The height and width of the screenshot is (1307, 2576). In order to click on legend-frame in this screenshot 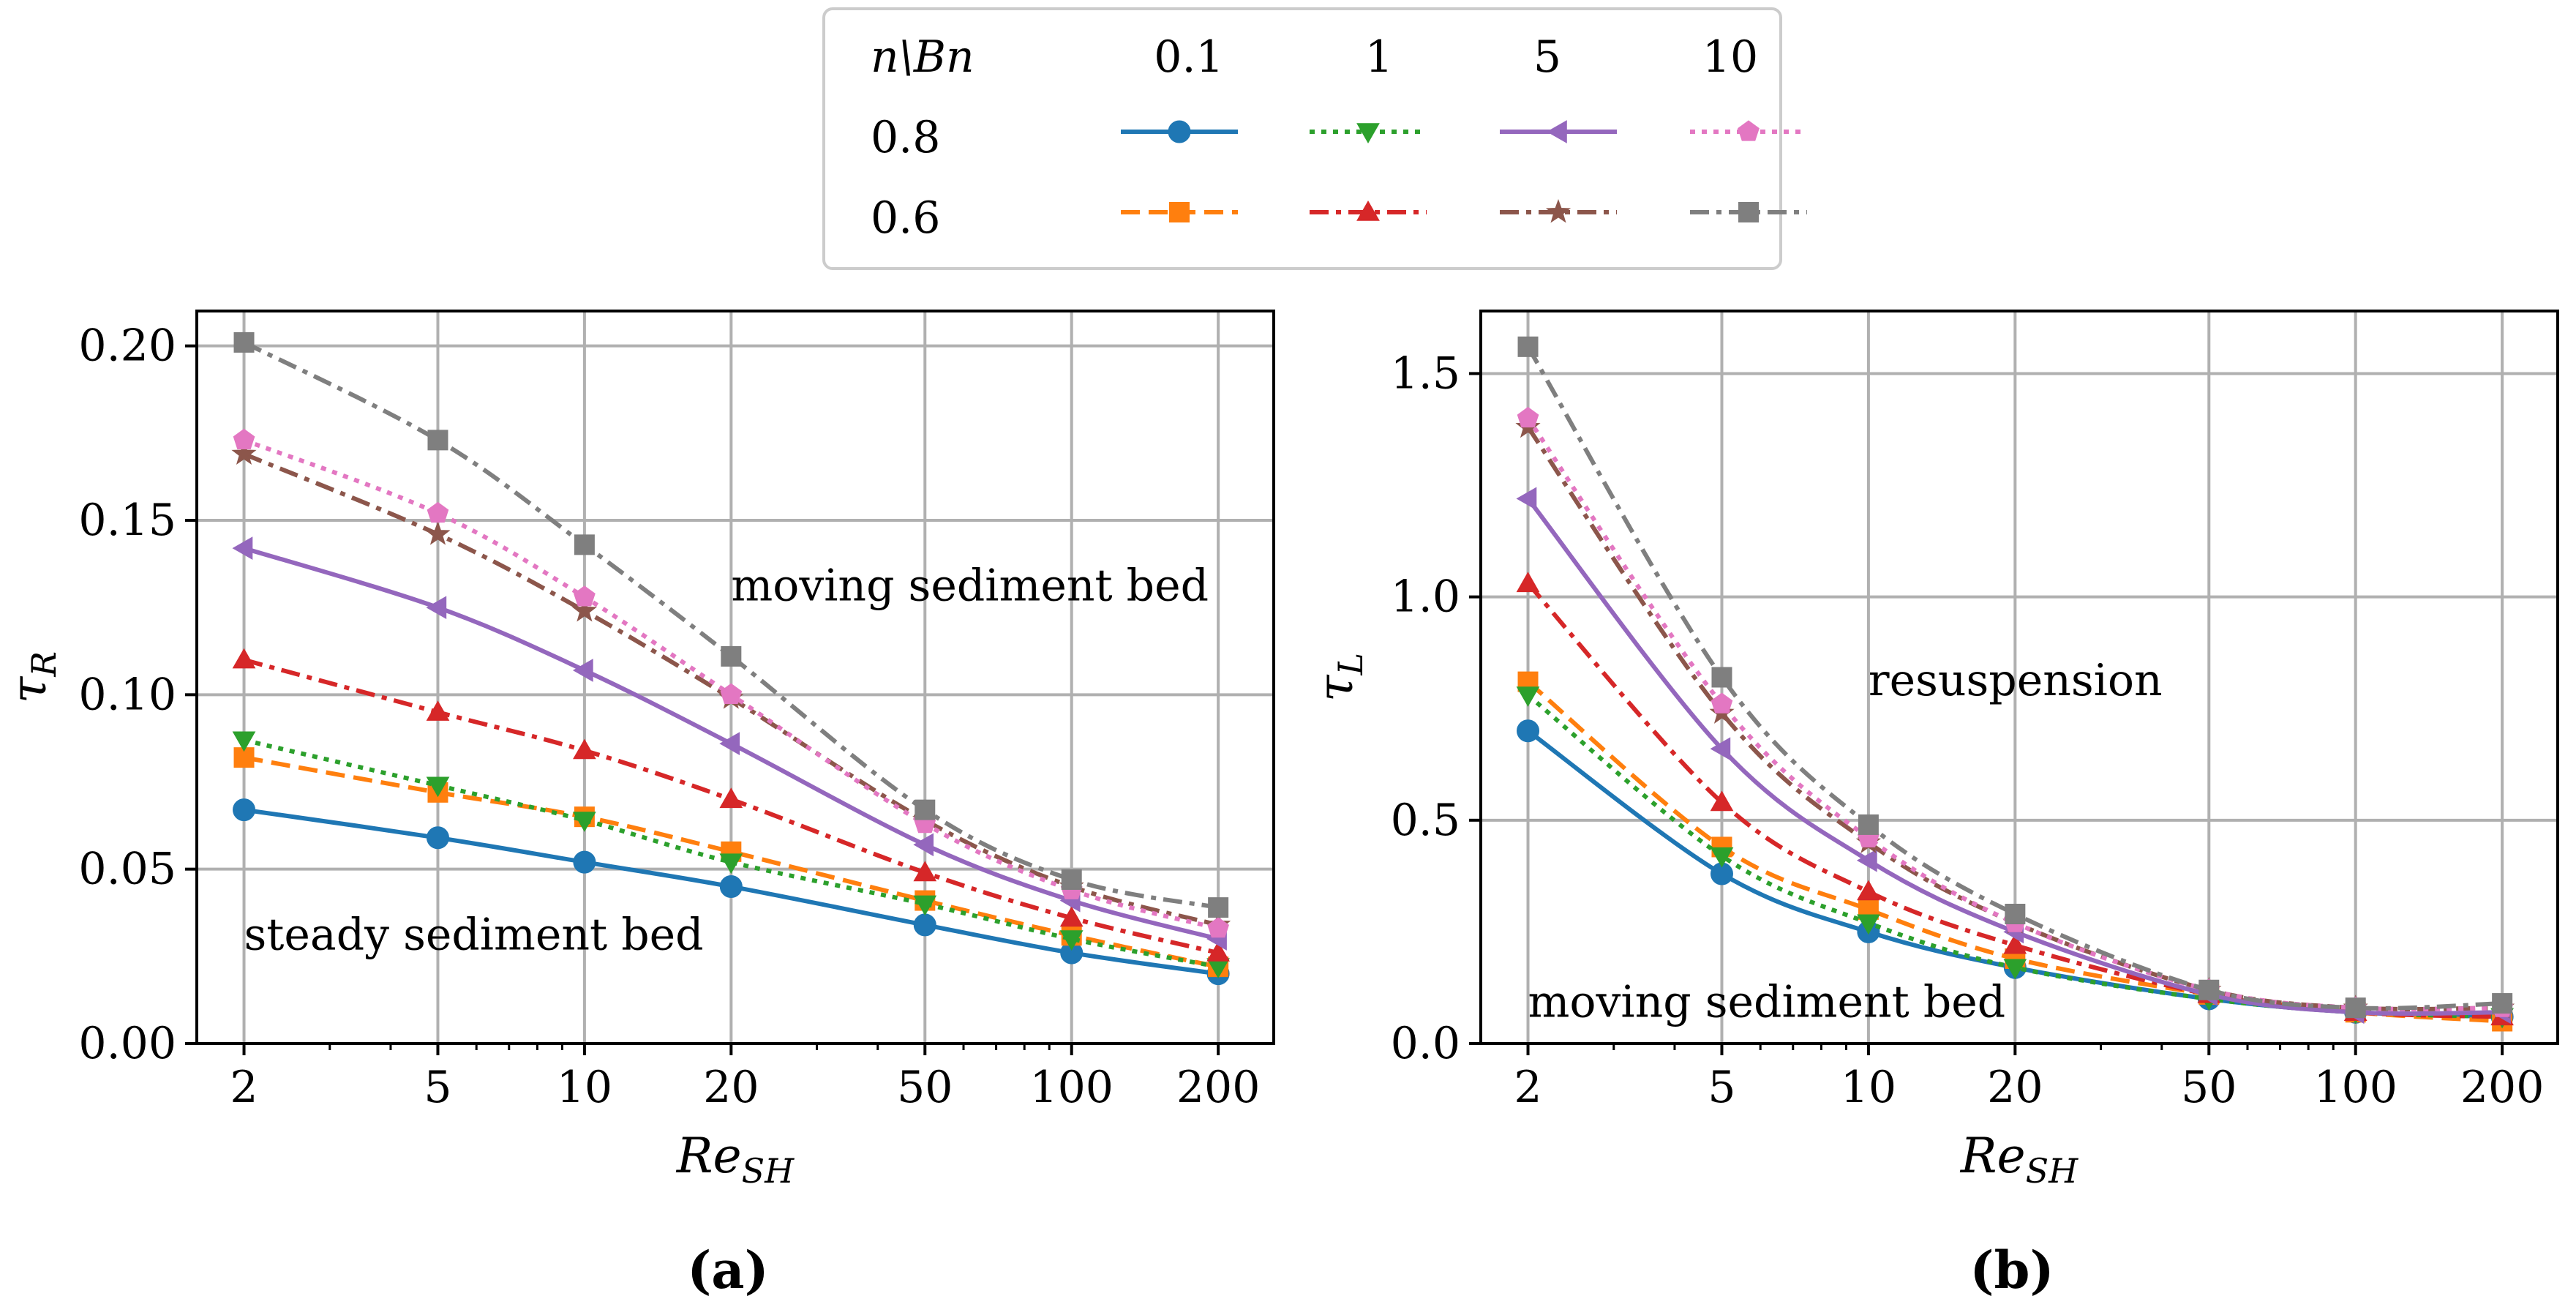, I will do `click(1302, 138)`.